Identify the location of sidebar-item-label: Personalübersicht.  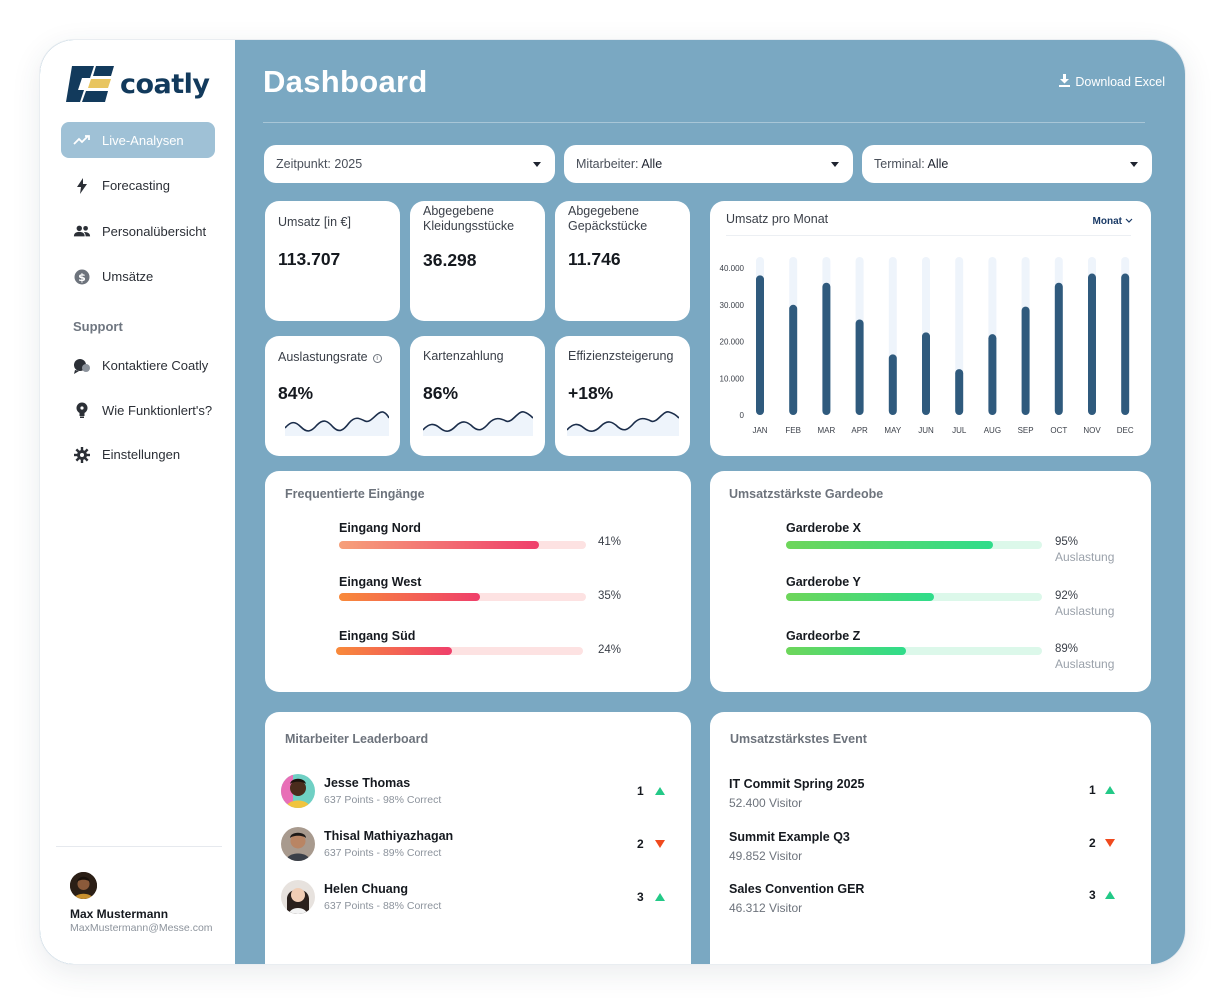
(154, 231).